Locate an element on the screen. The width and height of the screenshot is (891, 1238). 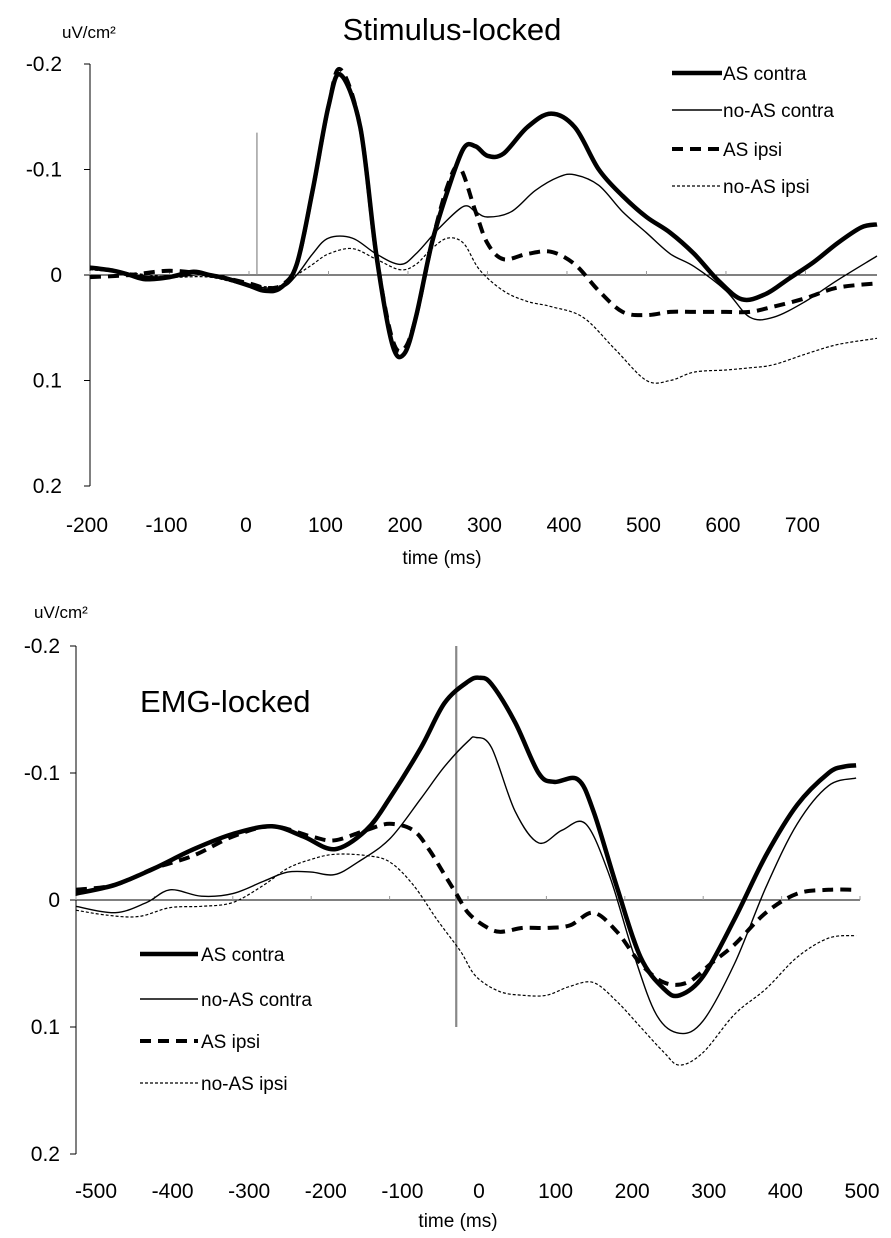
chart1-title: Stimulus-locked is located at coordinates (452, 29).